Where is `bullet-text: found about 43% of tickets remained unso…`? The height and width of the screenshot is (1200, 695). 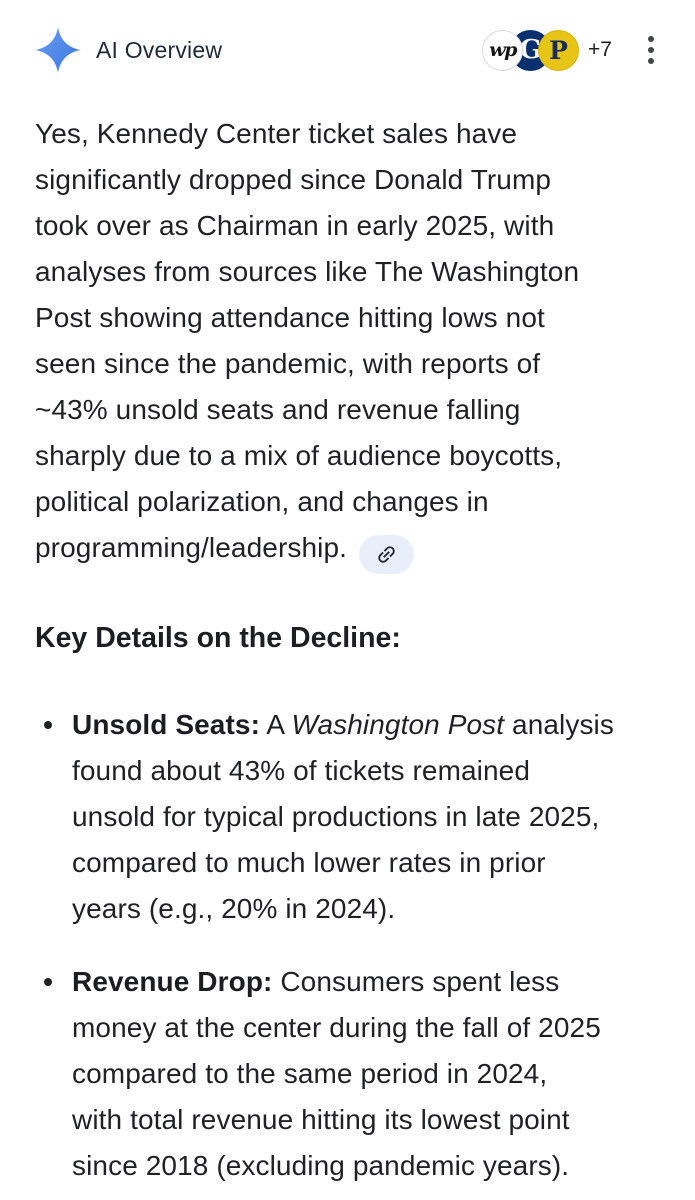
bullet-text: found about 43% of tickets remained unso… is located at coordinates (336, 839).